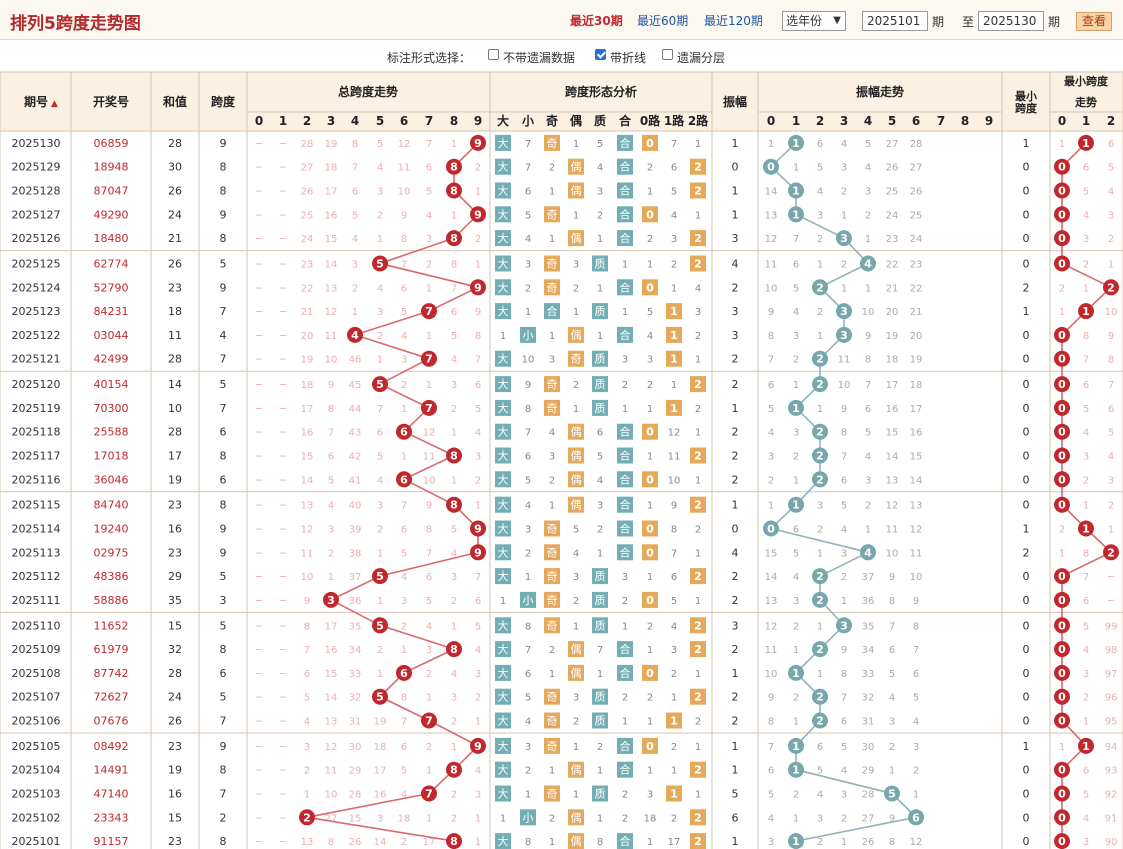  I want to click on span-miss-cell: 34, so click(355, 650).